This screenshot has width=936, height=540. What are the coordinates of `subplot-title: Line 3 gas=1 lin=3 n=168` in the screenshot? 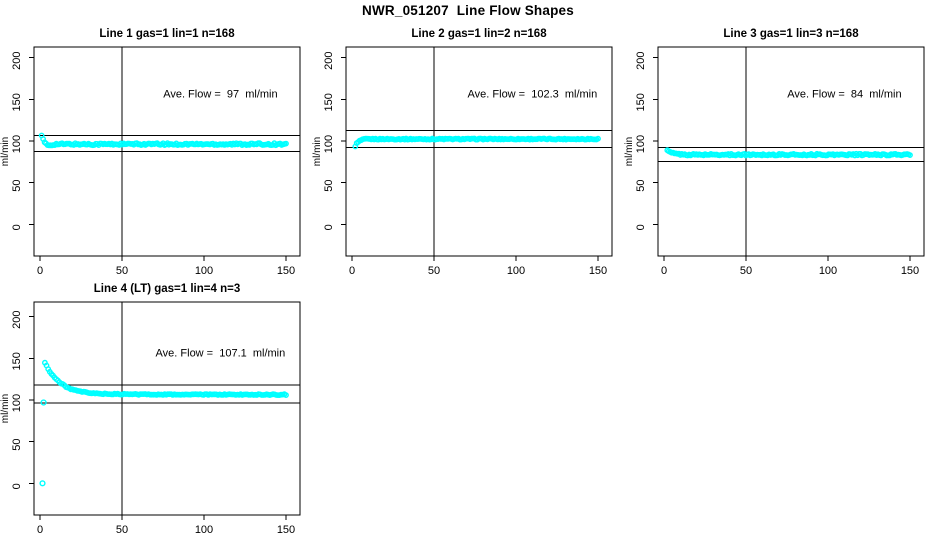 It's located at (791, 34).